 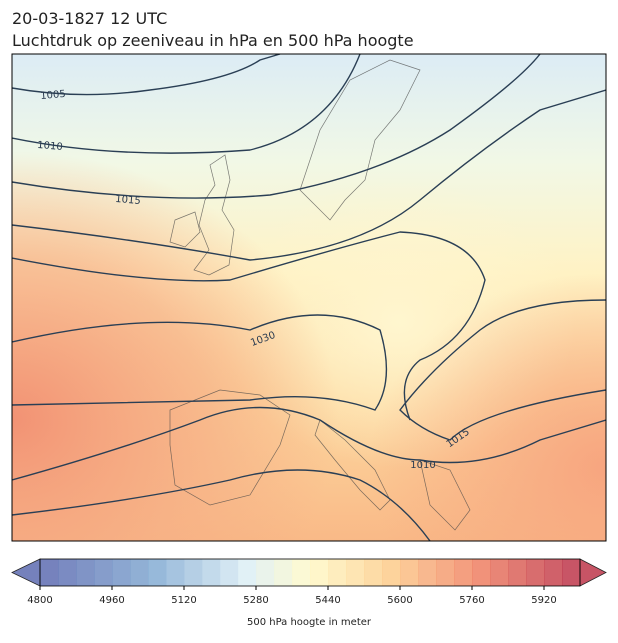 What do you see at coordinates (543, 600) in the screenshot?
I see `colorbar-tick-label: 5920` at bounding box center [543, 600].